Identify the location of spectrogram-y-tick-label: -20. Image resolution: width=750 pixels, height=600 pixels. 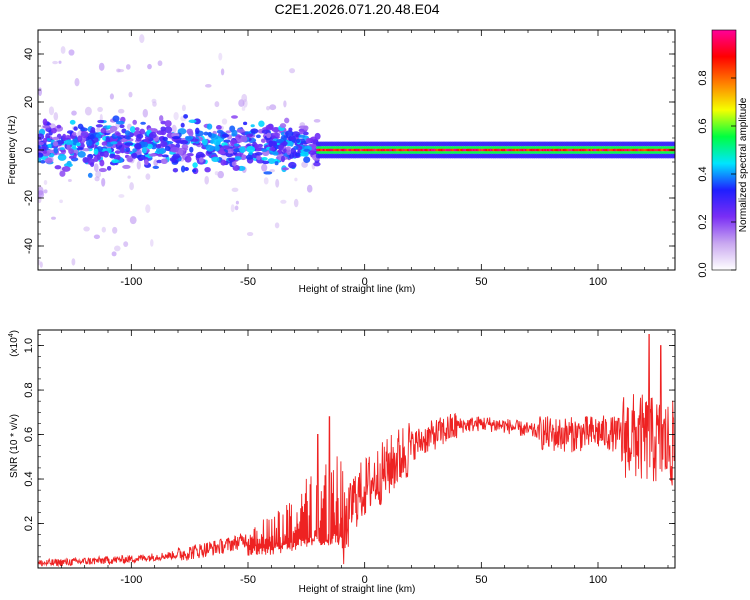
(29, 198).